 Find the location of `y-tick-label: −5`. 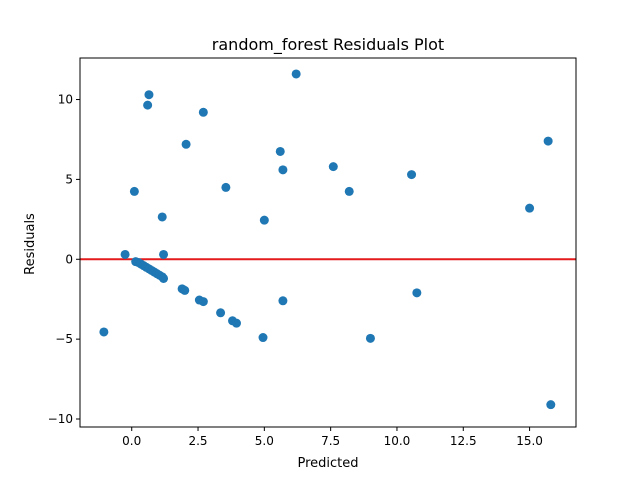

y-tick-label: −5 is located at coordinates (64, 339).